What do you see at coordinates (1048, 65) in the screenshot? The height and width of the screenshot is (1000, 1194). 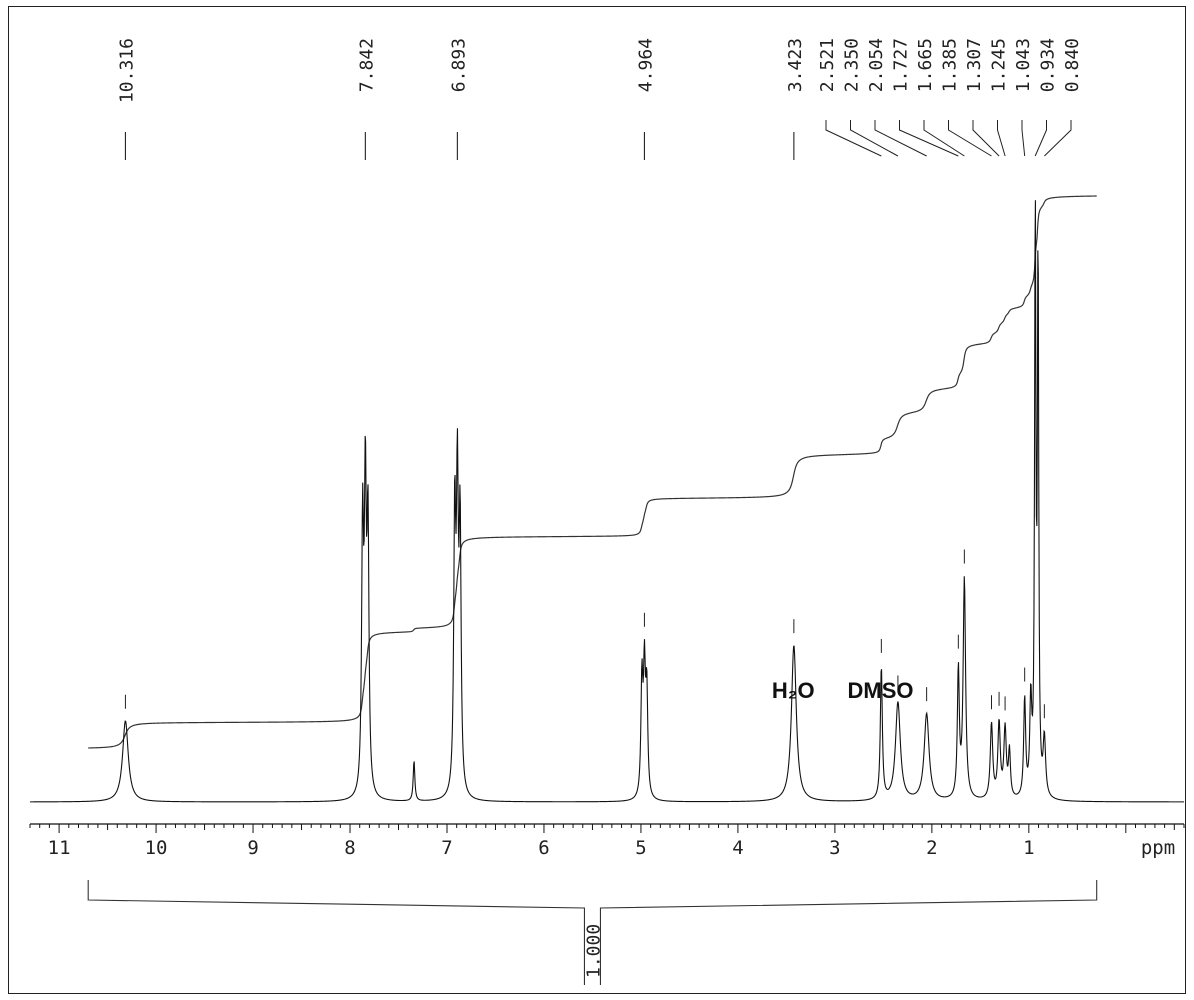 I see `peak-shift-label: 0.934` at bounding box center [1048, 65].